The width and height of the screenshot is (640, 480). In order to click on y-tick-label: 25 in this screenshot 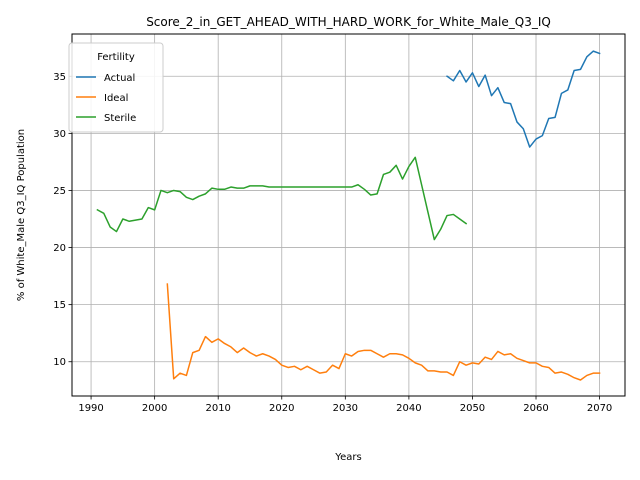, I will do `click(59, 191)`.